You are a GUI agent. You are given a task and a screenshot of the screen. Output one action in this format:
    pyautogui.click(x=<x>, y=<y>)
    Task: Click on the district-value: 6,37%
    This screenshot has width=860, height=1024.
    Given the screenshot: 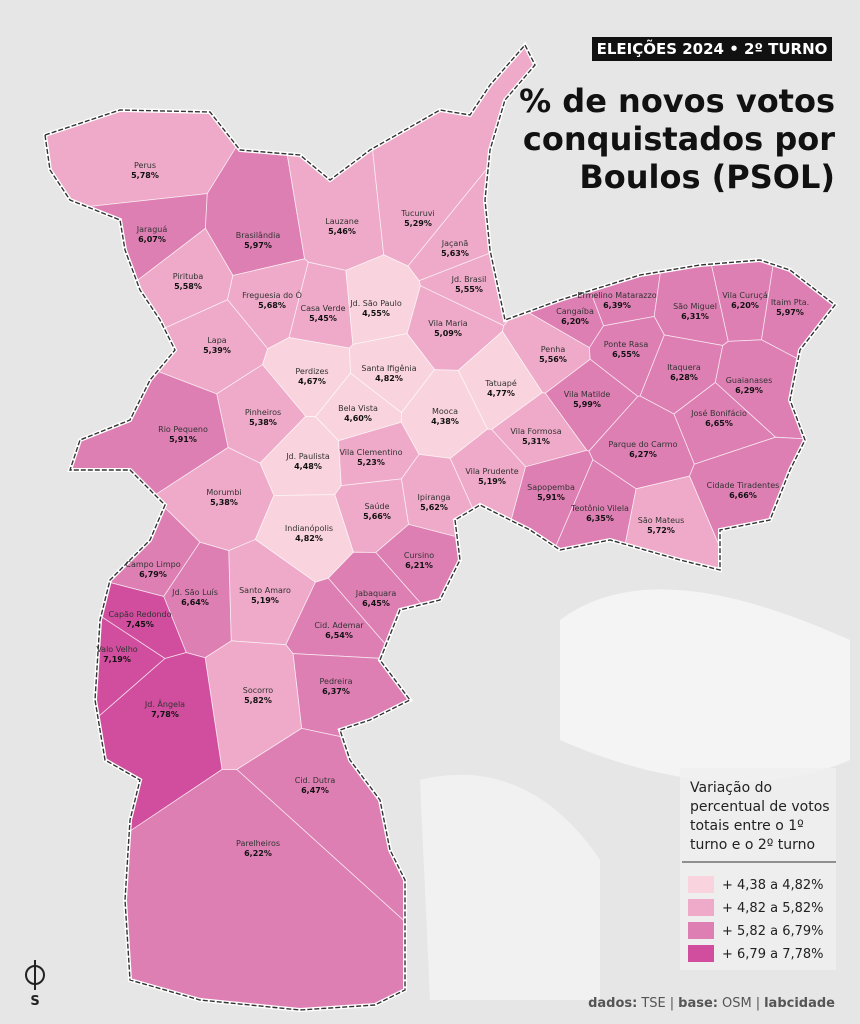 What is the action you would take?
    pyautogui.click(x=336, y=691)
    